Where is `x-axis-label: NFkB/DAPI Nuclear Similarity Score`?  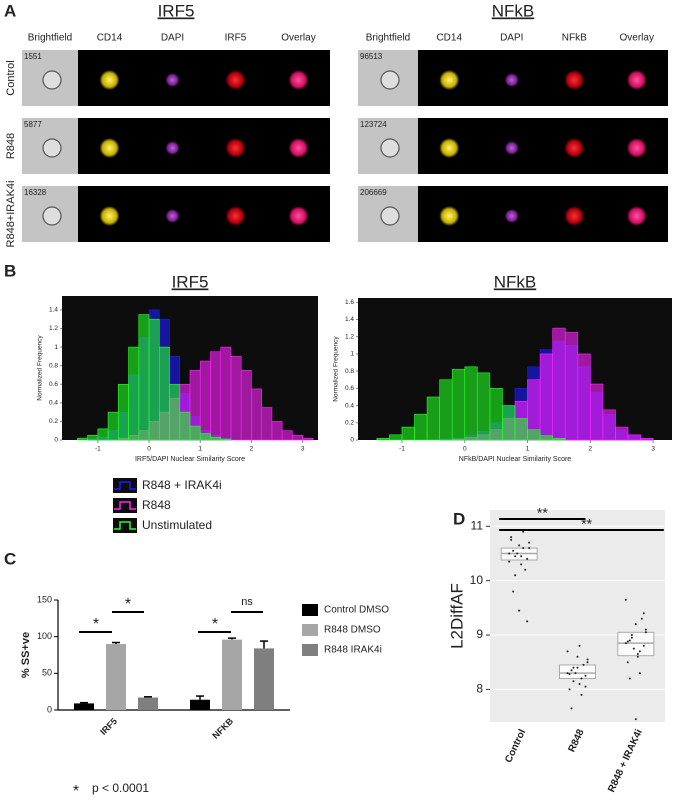
x-axis-label: NFkB/DAPI Nuclear Similarity Score is located at coordinates (515, 459).